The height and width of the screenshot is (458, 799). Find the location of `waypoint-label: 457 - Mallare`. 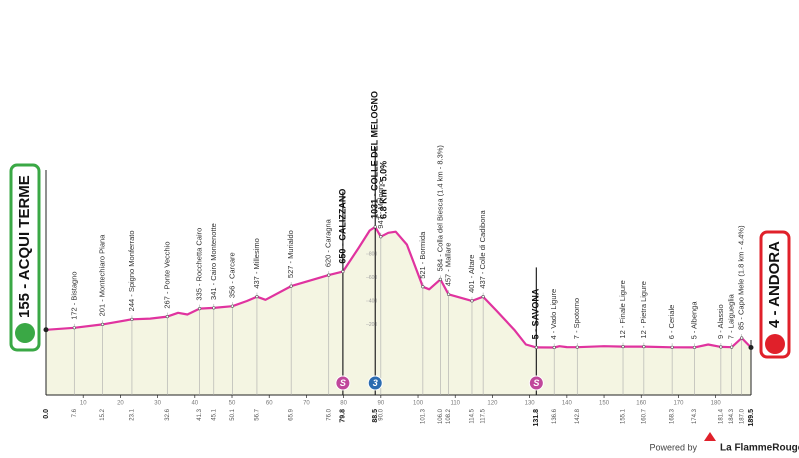

waypoint-label: 457 - Mallare is located at coordinates (448, 265).